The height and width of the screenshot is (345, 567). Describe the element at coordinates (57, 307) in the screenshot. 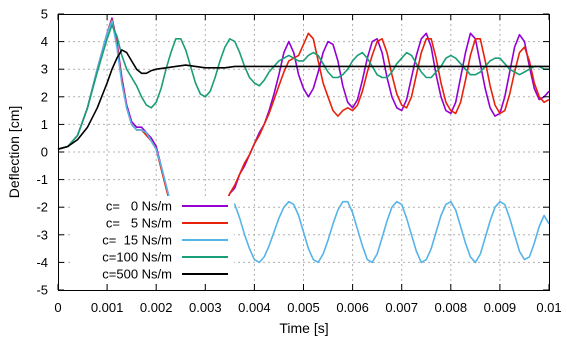

I see `x-tick-label: 0` at that location.